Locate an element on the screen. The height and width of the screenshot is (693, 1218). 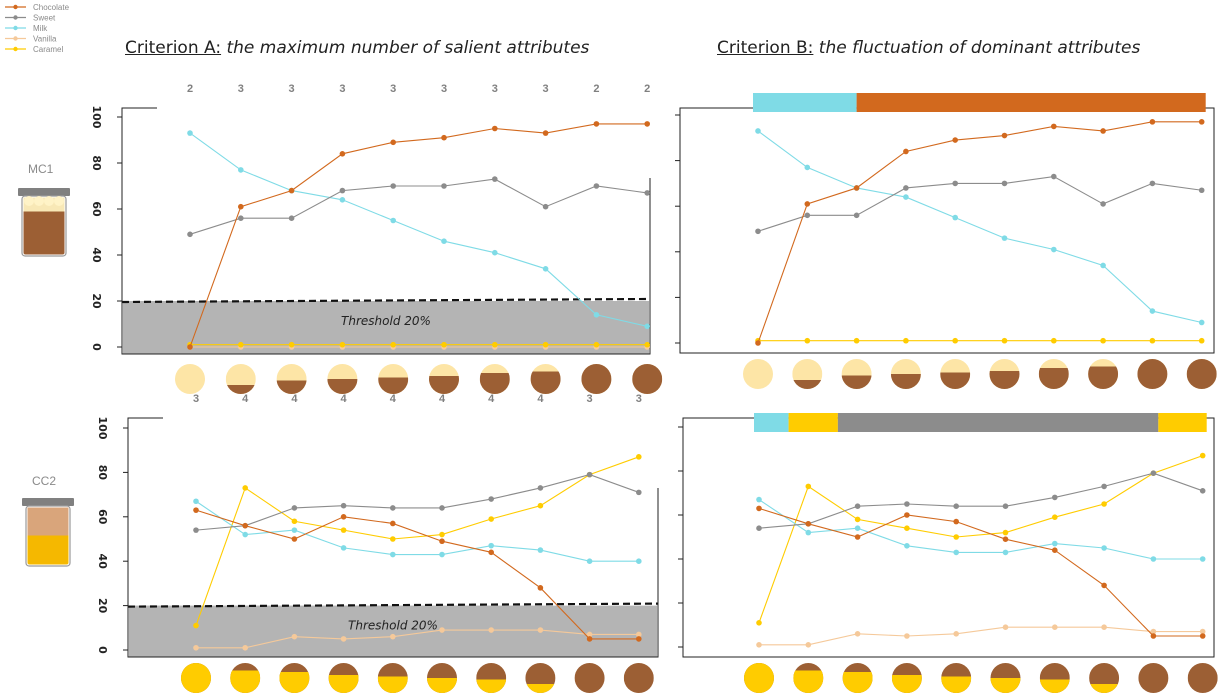
dominance-segment-caramel is located at coordinates (1182, 422).